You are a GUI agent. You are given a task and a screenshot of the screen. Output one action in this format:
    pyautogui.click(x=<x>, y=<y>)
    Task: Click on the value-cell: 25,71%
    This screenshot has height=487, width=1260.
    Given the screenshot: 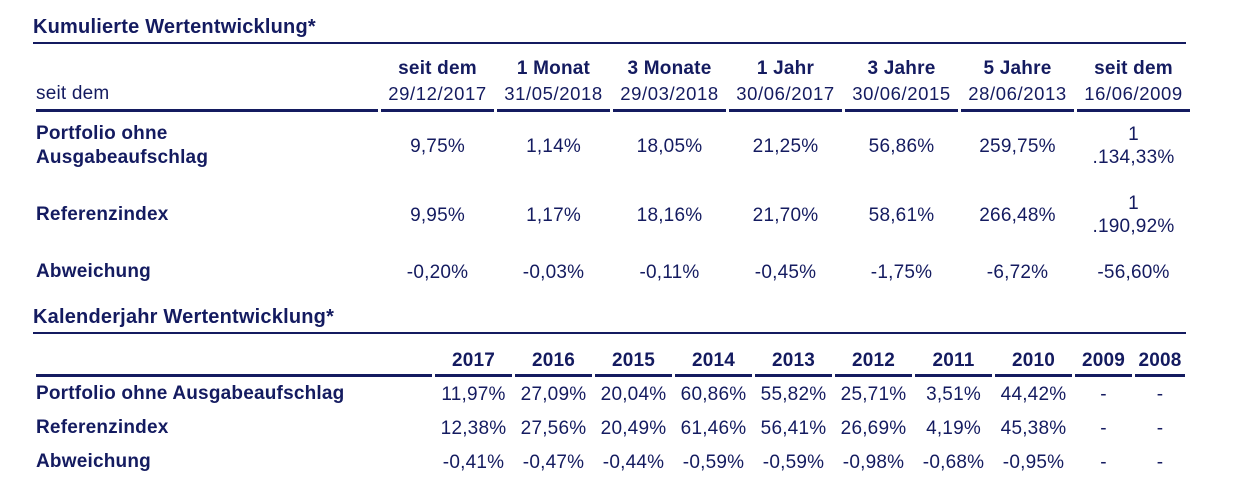 What is the action you would take?
    pyautogui.click(x=873, y=394)
    